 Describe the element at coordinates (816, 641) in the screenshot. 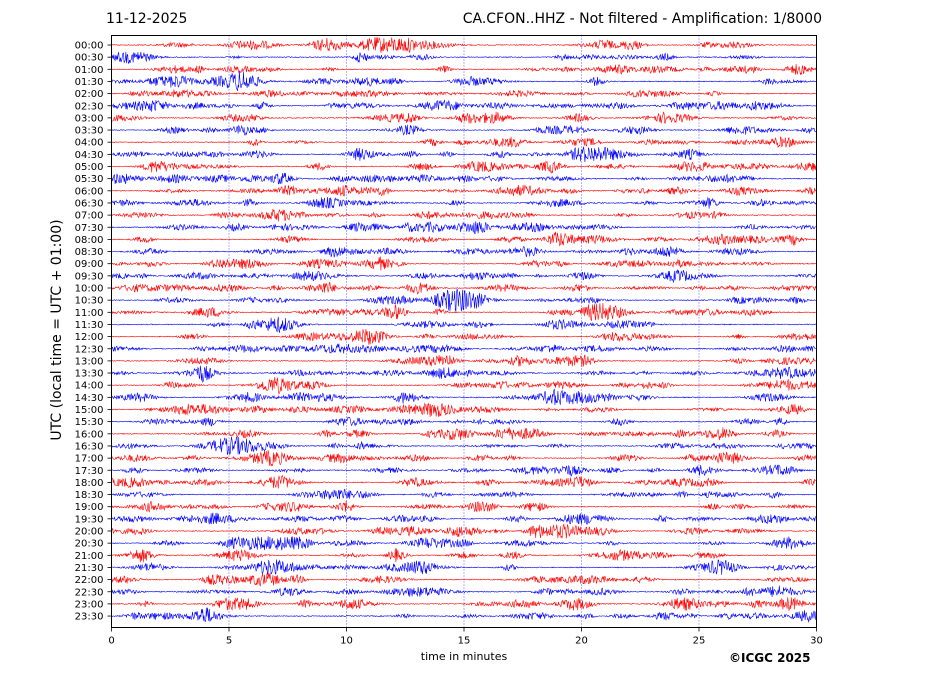

I see `x-tick-label: 30` at that location.